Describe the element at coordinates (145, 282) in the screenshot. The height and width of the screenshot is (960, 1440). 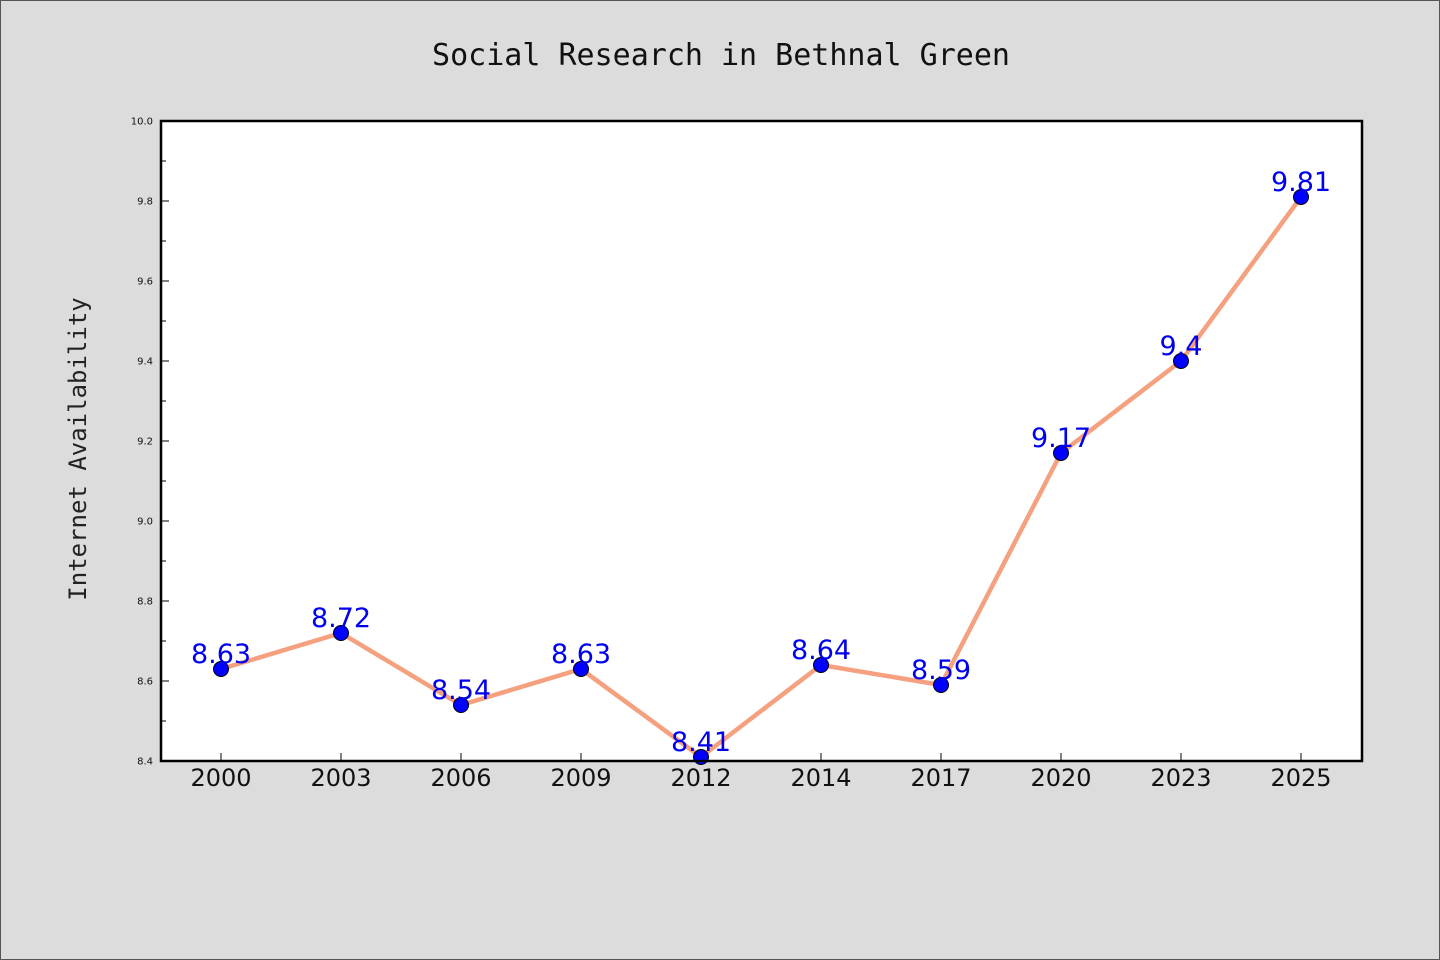
I see `y-tick-label: 9.6` at that location.